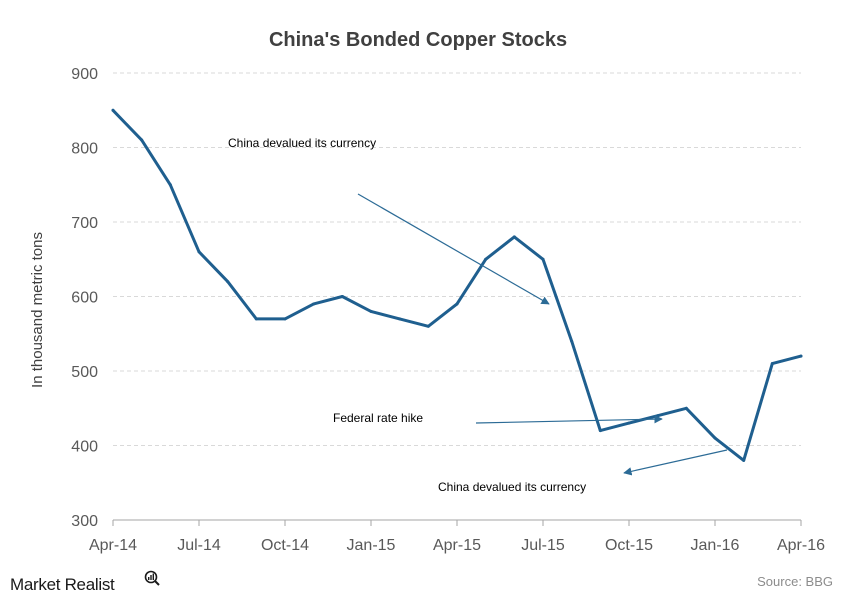  Describe the element at coordinates (302, 143) in the screenshot. I see `annotation-1-label: China devalued its currency` at that location.